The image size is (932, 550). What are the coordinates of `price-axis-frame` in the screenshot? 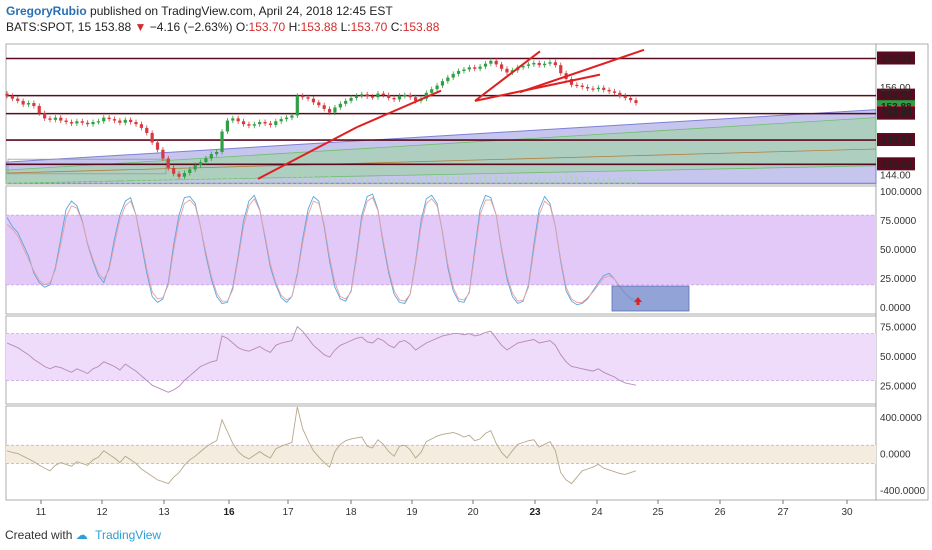 It's located at (902, 272).